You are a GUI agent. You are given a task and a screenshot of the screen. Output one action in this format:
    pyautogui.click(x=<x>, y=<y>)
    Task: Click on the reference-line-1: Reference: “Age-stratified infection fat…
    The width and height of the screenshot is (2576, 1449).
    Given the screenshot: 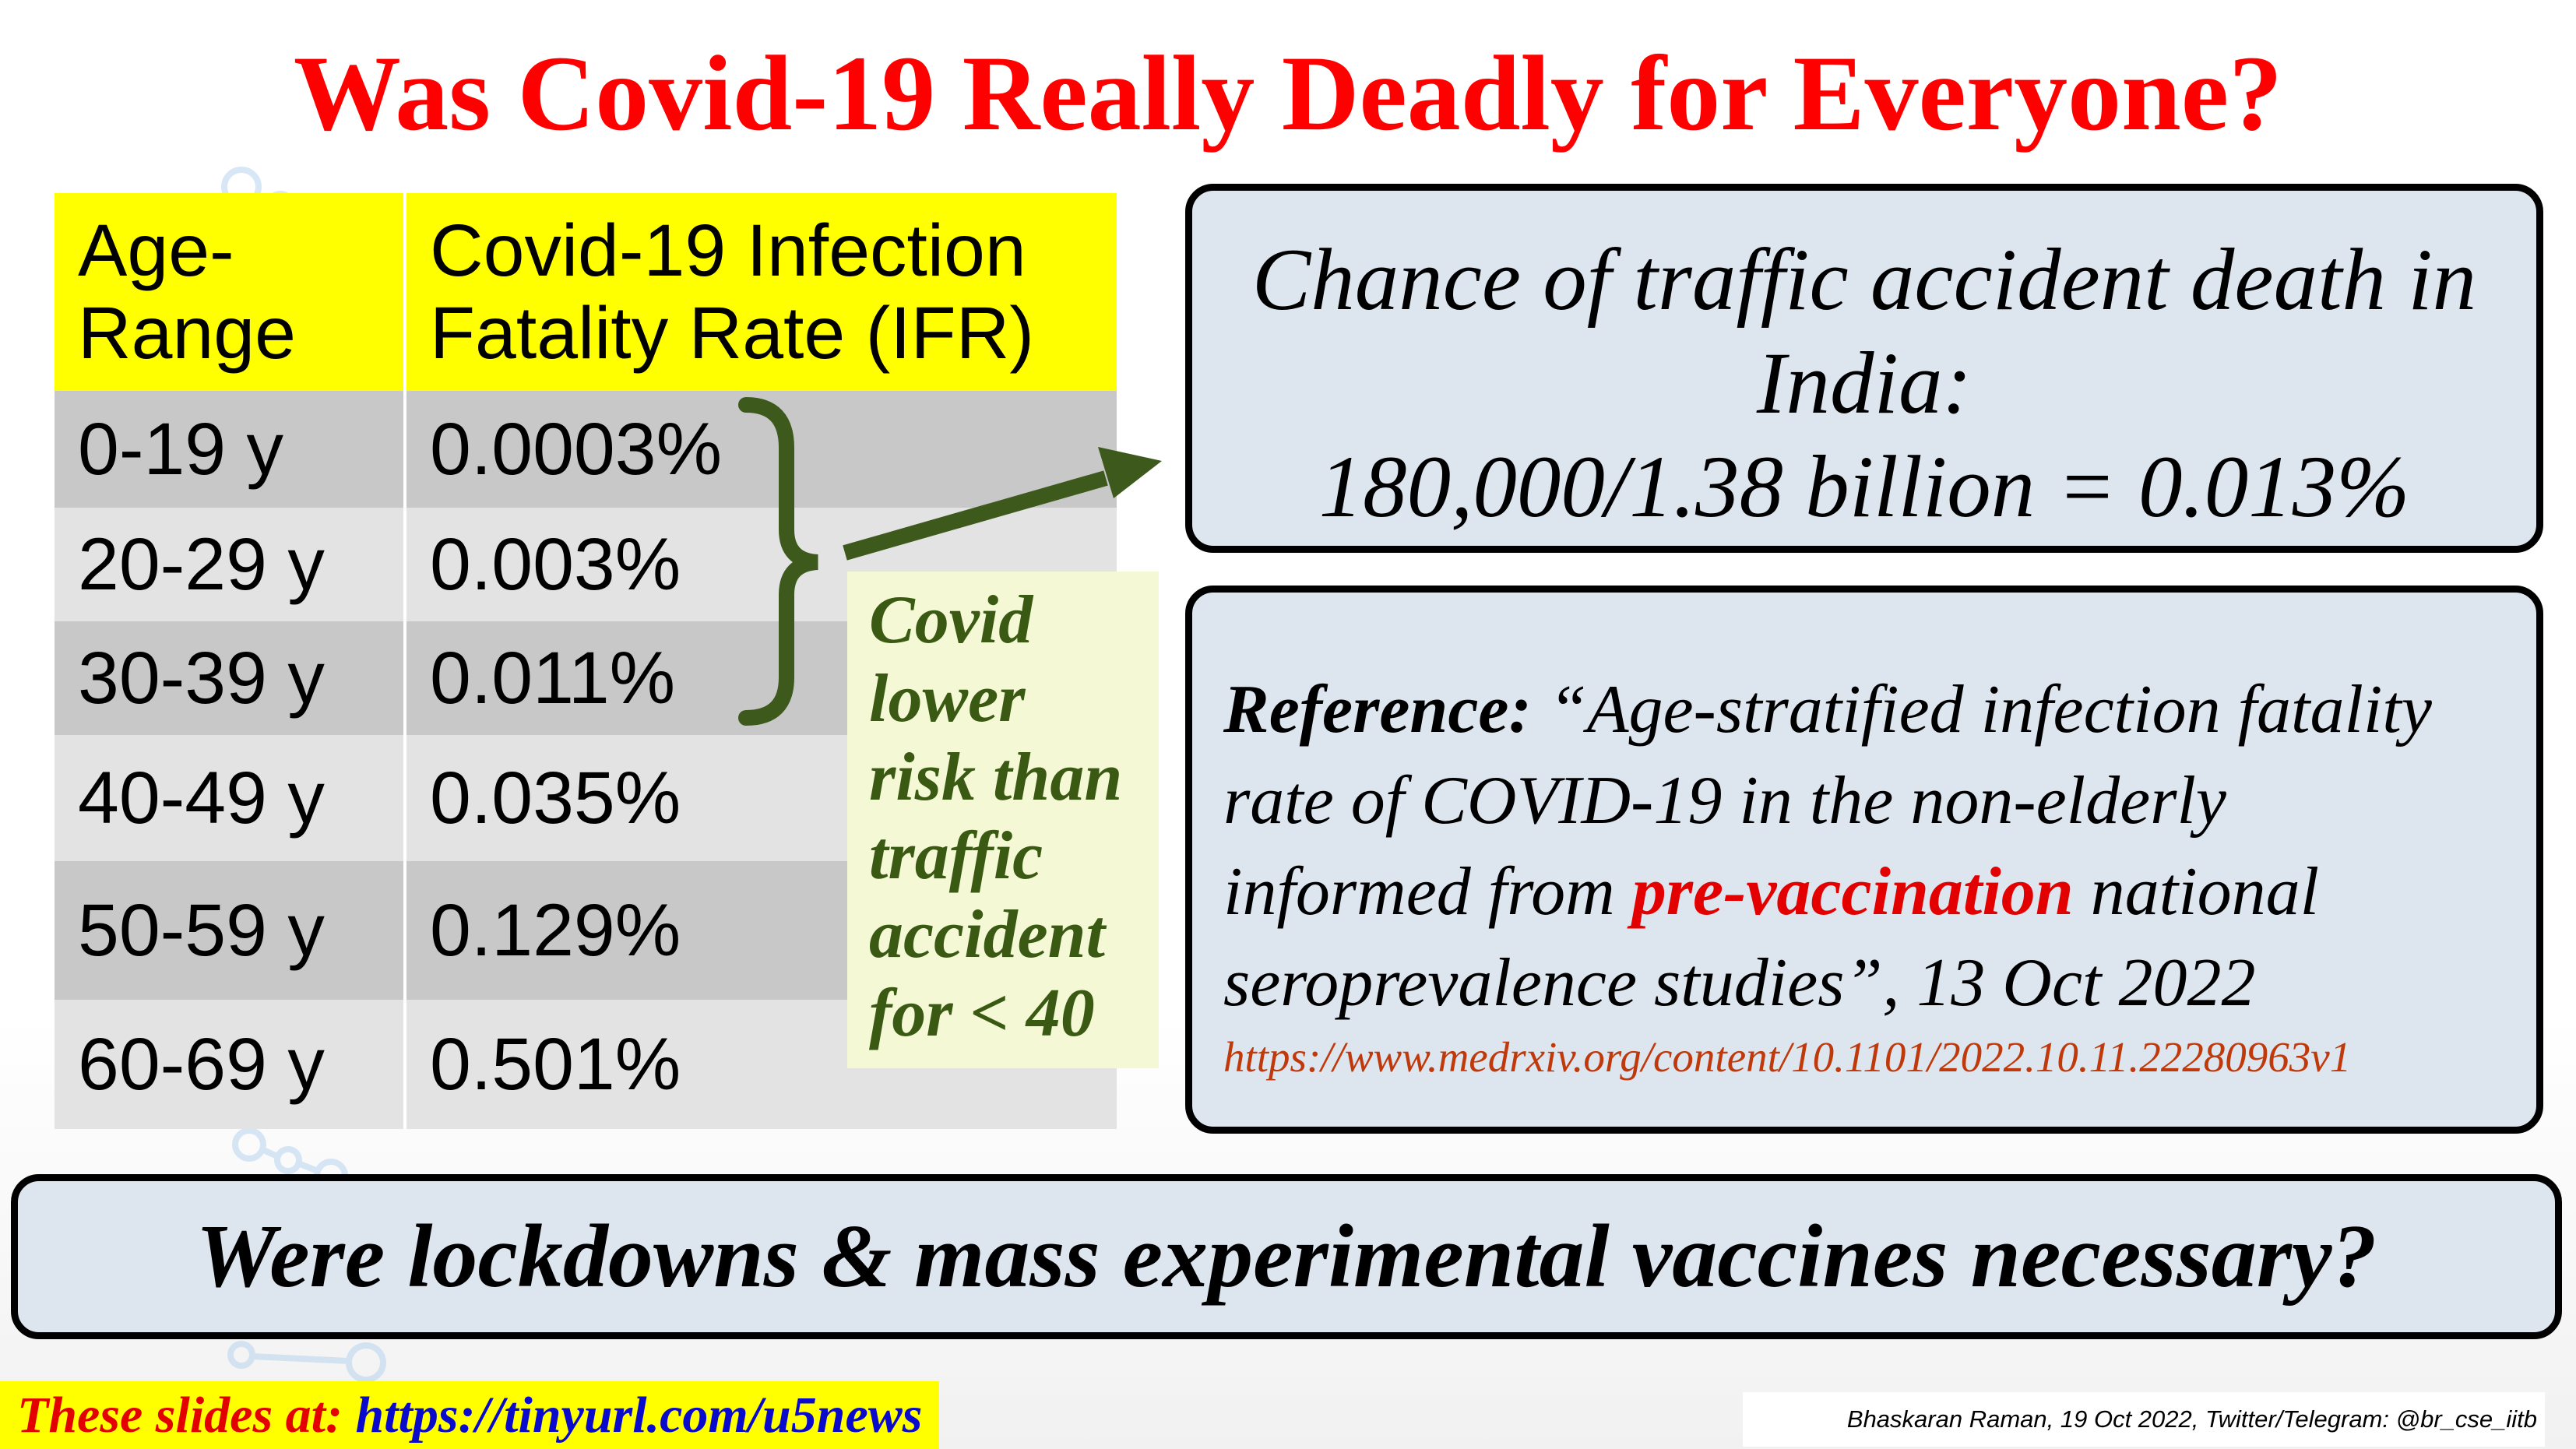 What is the action you would take?
    pyautogui.click(x=1877, y=709)
    